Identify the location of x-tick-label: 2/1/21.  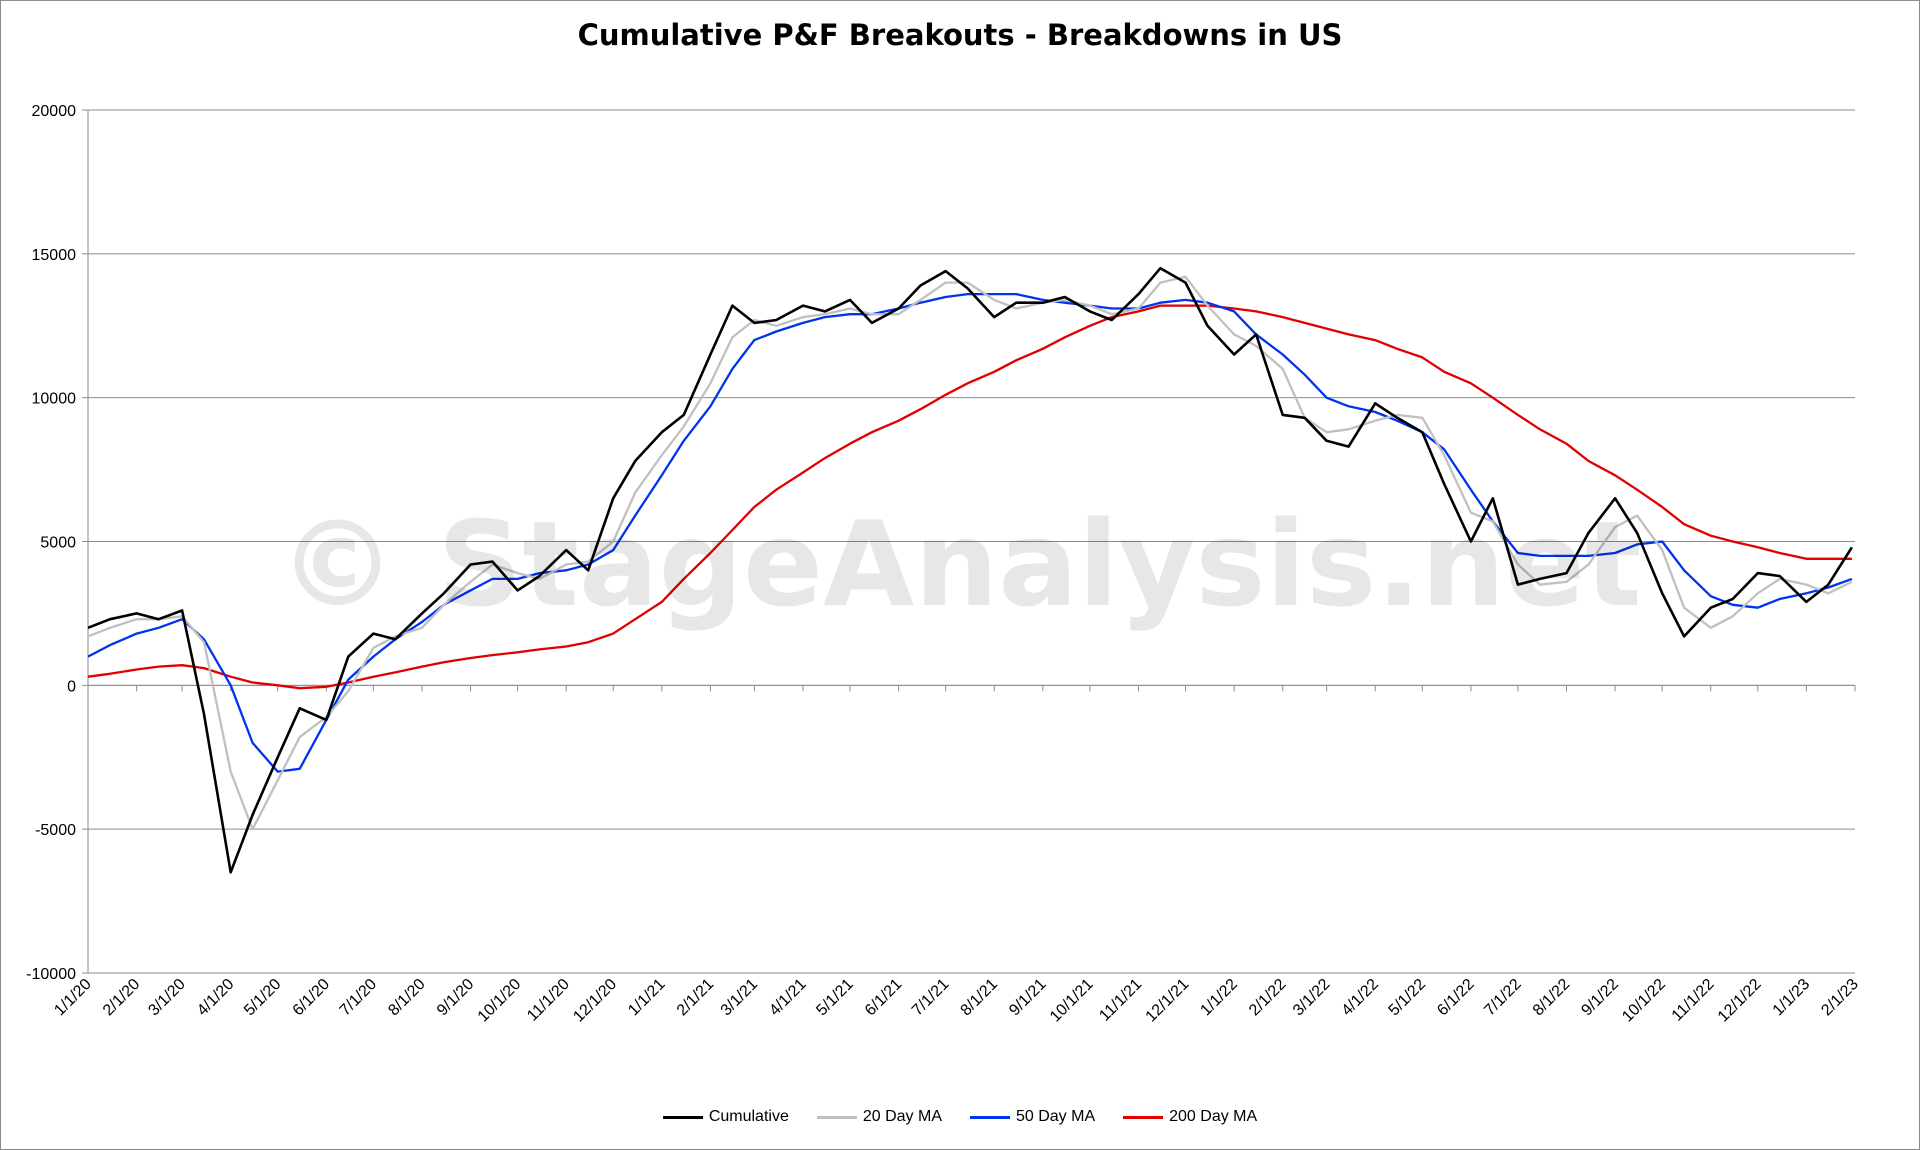
(696, 998).